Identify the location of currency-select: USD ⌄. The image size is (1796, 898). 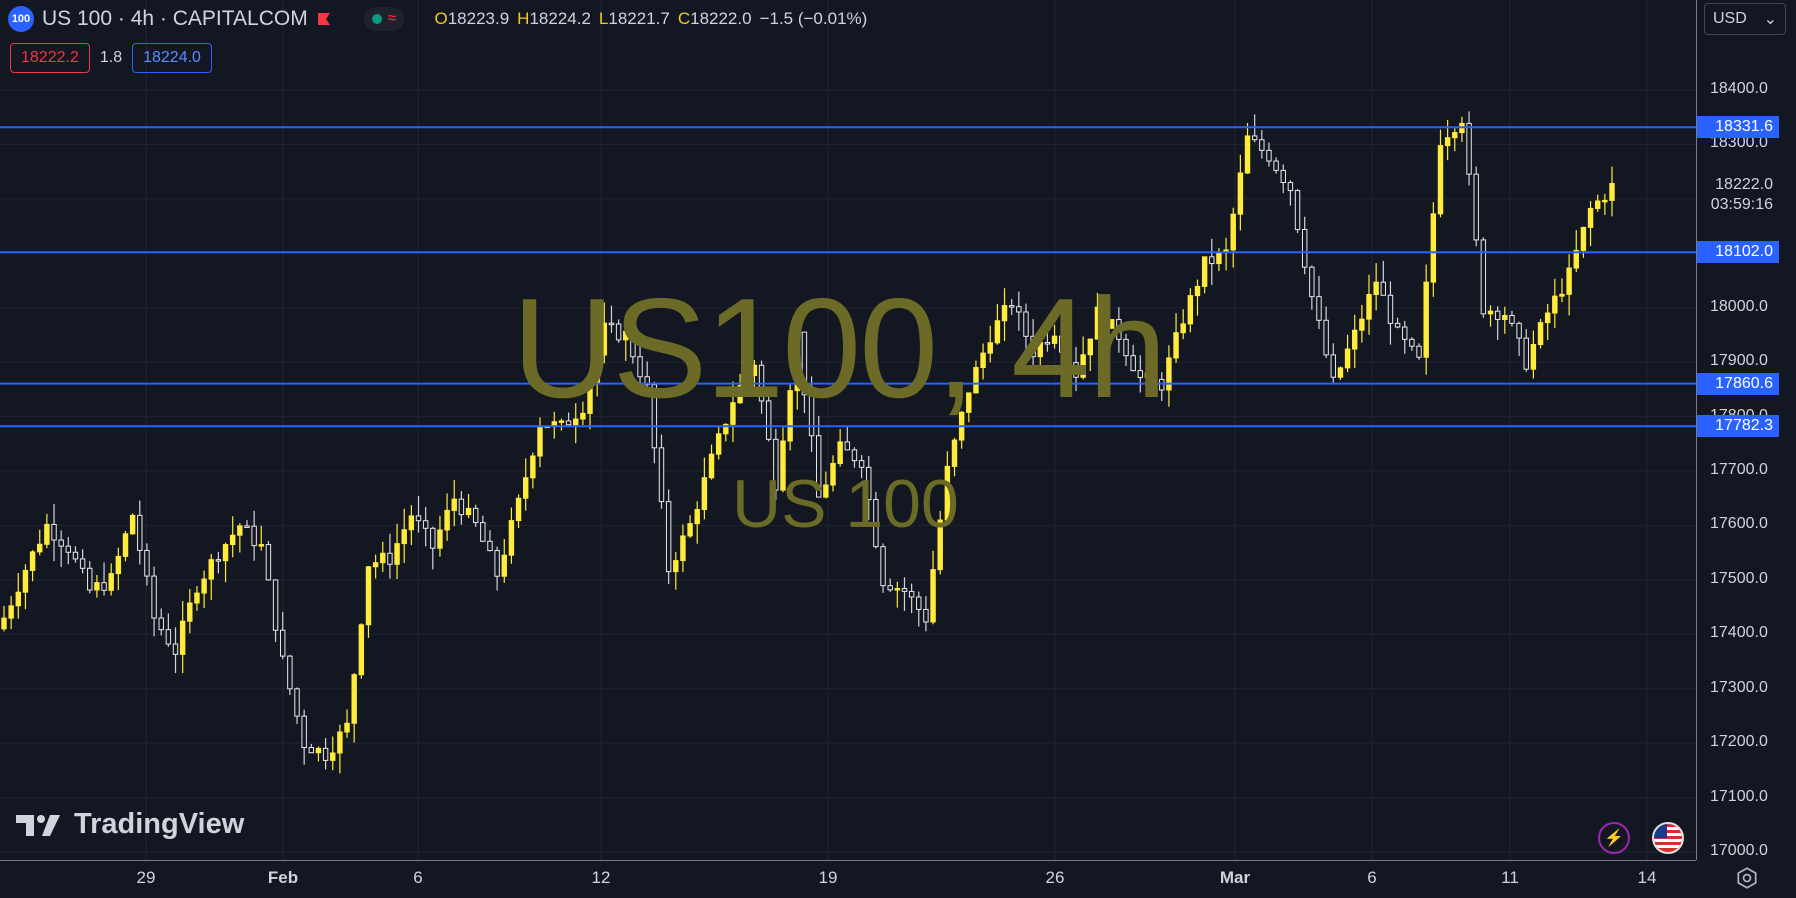
(1745, 19).